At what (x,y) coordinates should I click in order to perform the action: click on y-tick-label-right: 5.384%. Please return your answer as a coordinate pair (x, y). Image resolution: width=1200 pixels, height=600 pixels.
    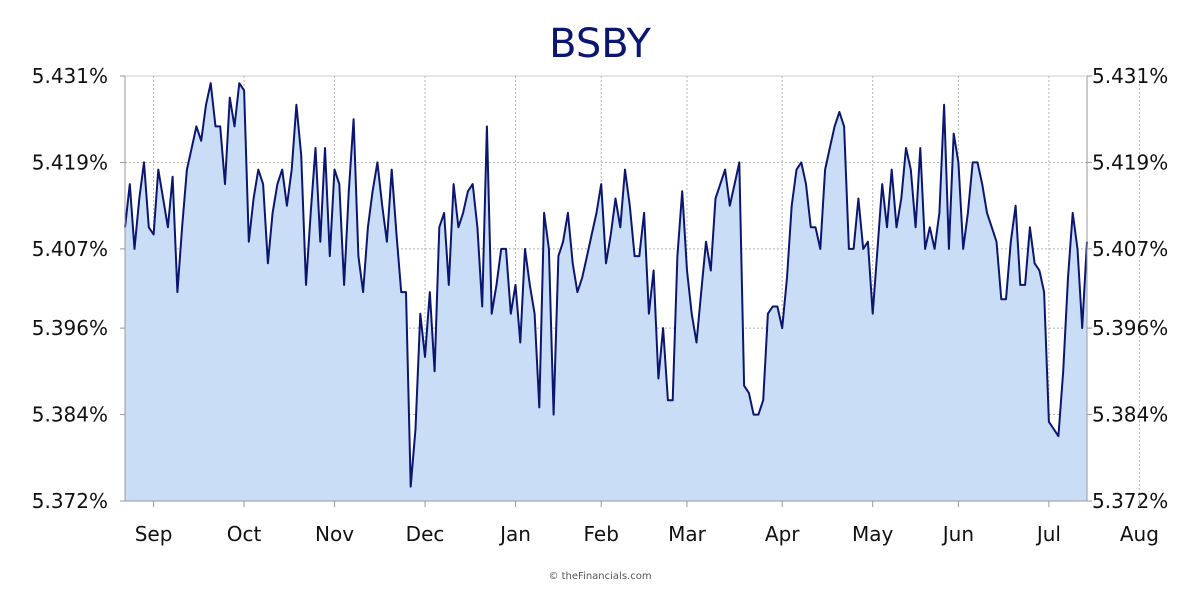
    Looking at the image, I should click on (1130, 415).